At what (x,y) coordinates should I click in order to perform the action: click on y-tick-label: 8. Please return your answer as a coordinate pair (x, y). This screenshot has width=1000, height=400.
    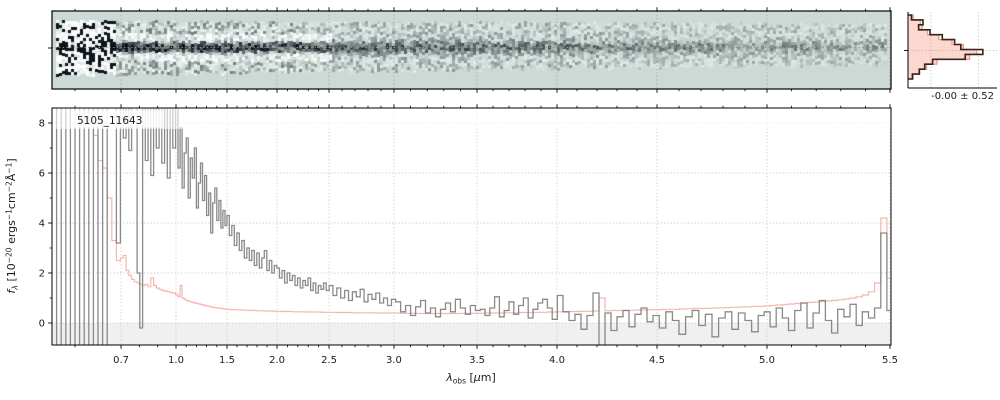
    Looking at the image, I should click on (42, 124).